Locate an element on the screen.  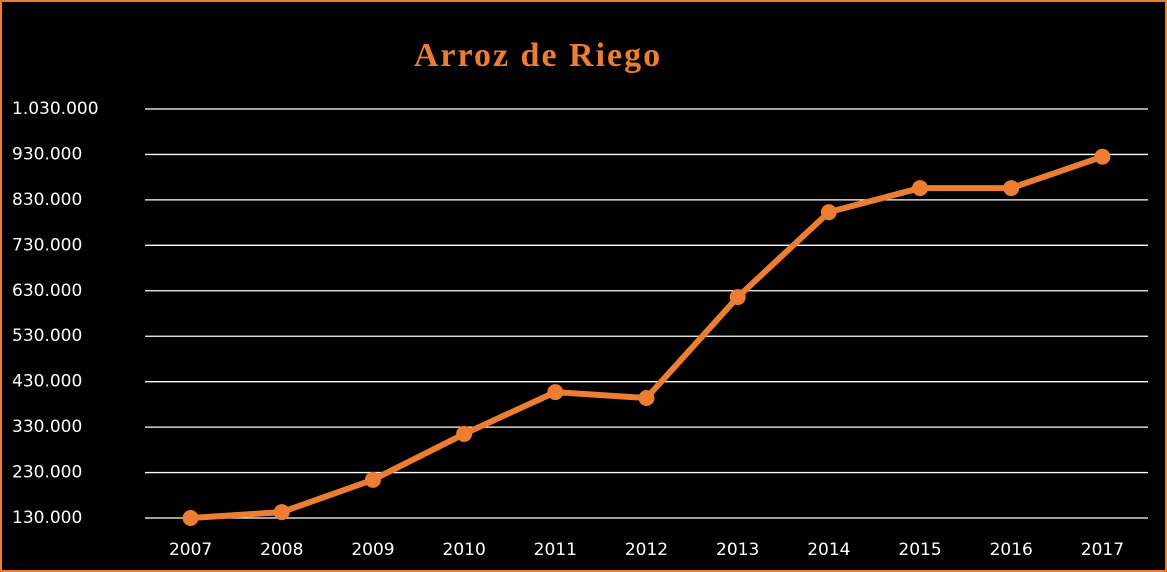
x-tick-label: 2017 is located at coordinates (1102, 550).